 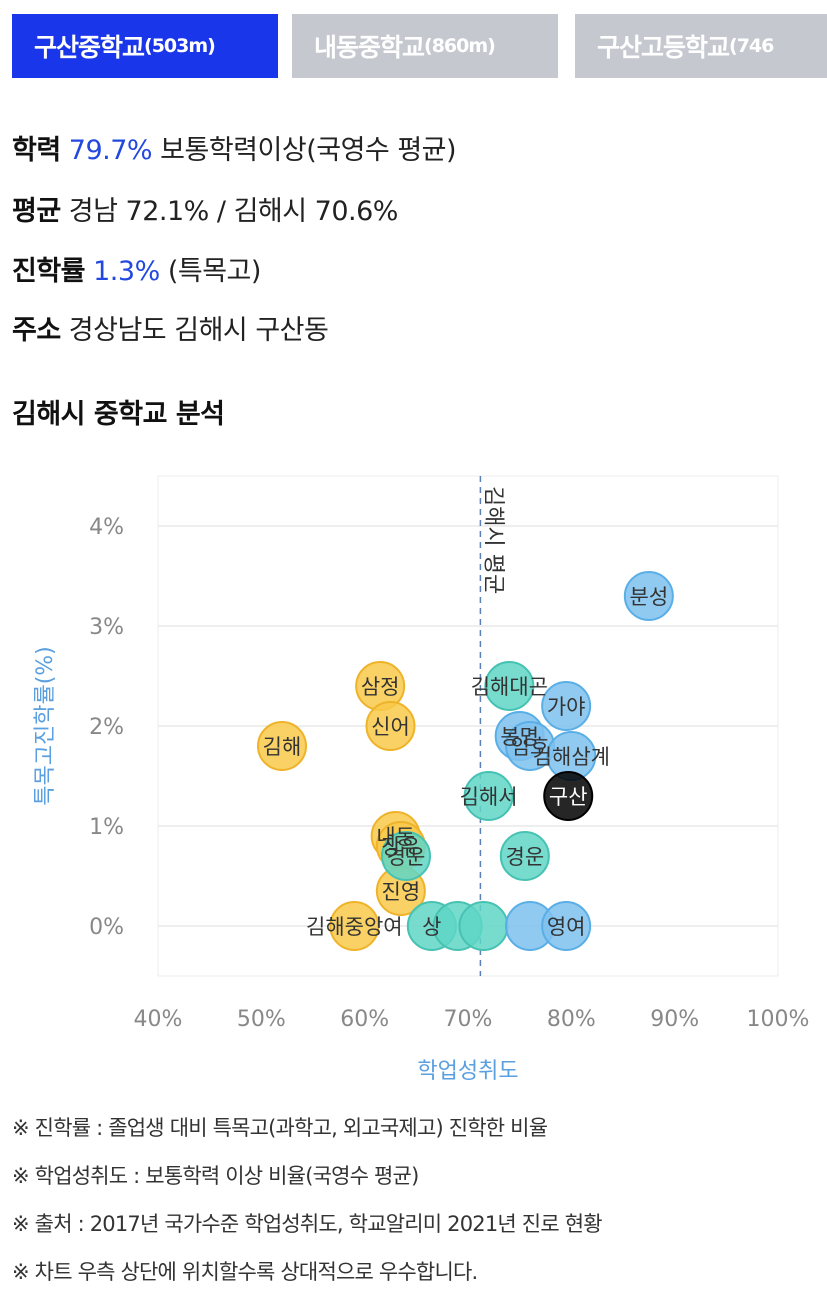 What do you see at coordinates (89, 47) in the screenshot?
I see `tab-name: 구산중학교` at bounding box center [89, 47].